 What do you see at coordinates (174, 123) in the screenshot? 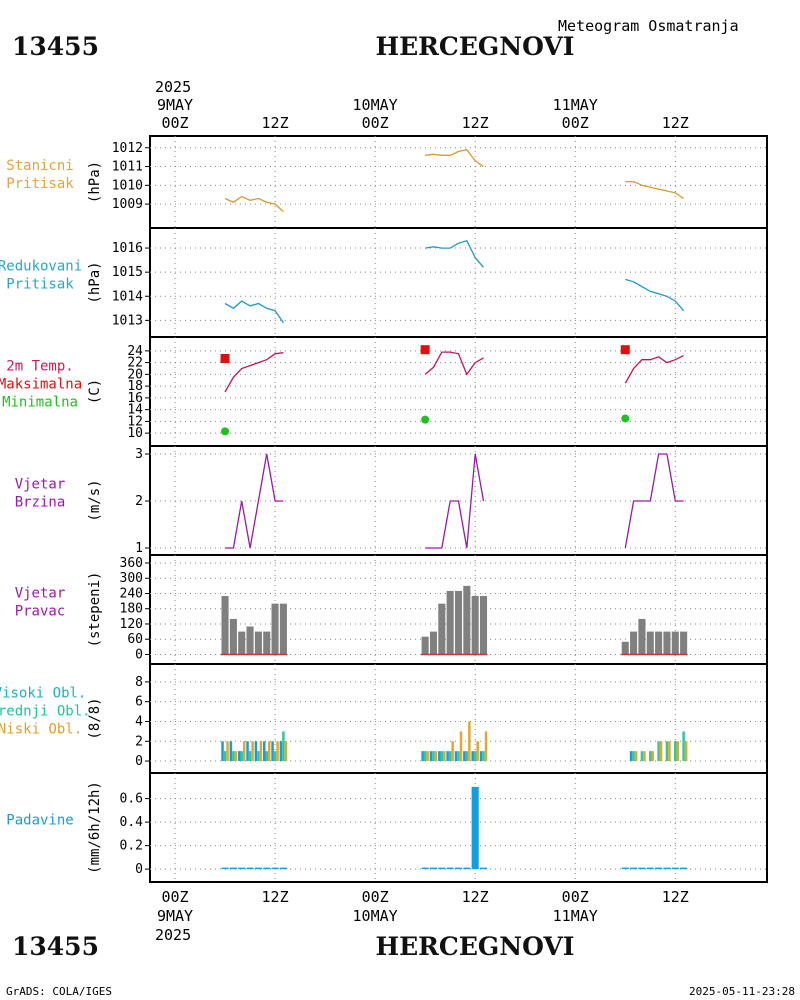
I see `top-tick-label: 00Z` at bounding box center [174, 123].